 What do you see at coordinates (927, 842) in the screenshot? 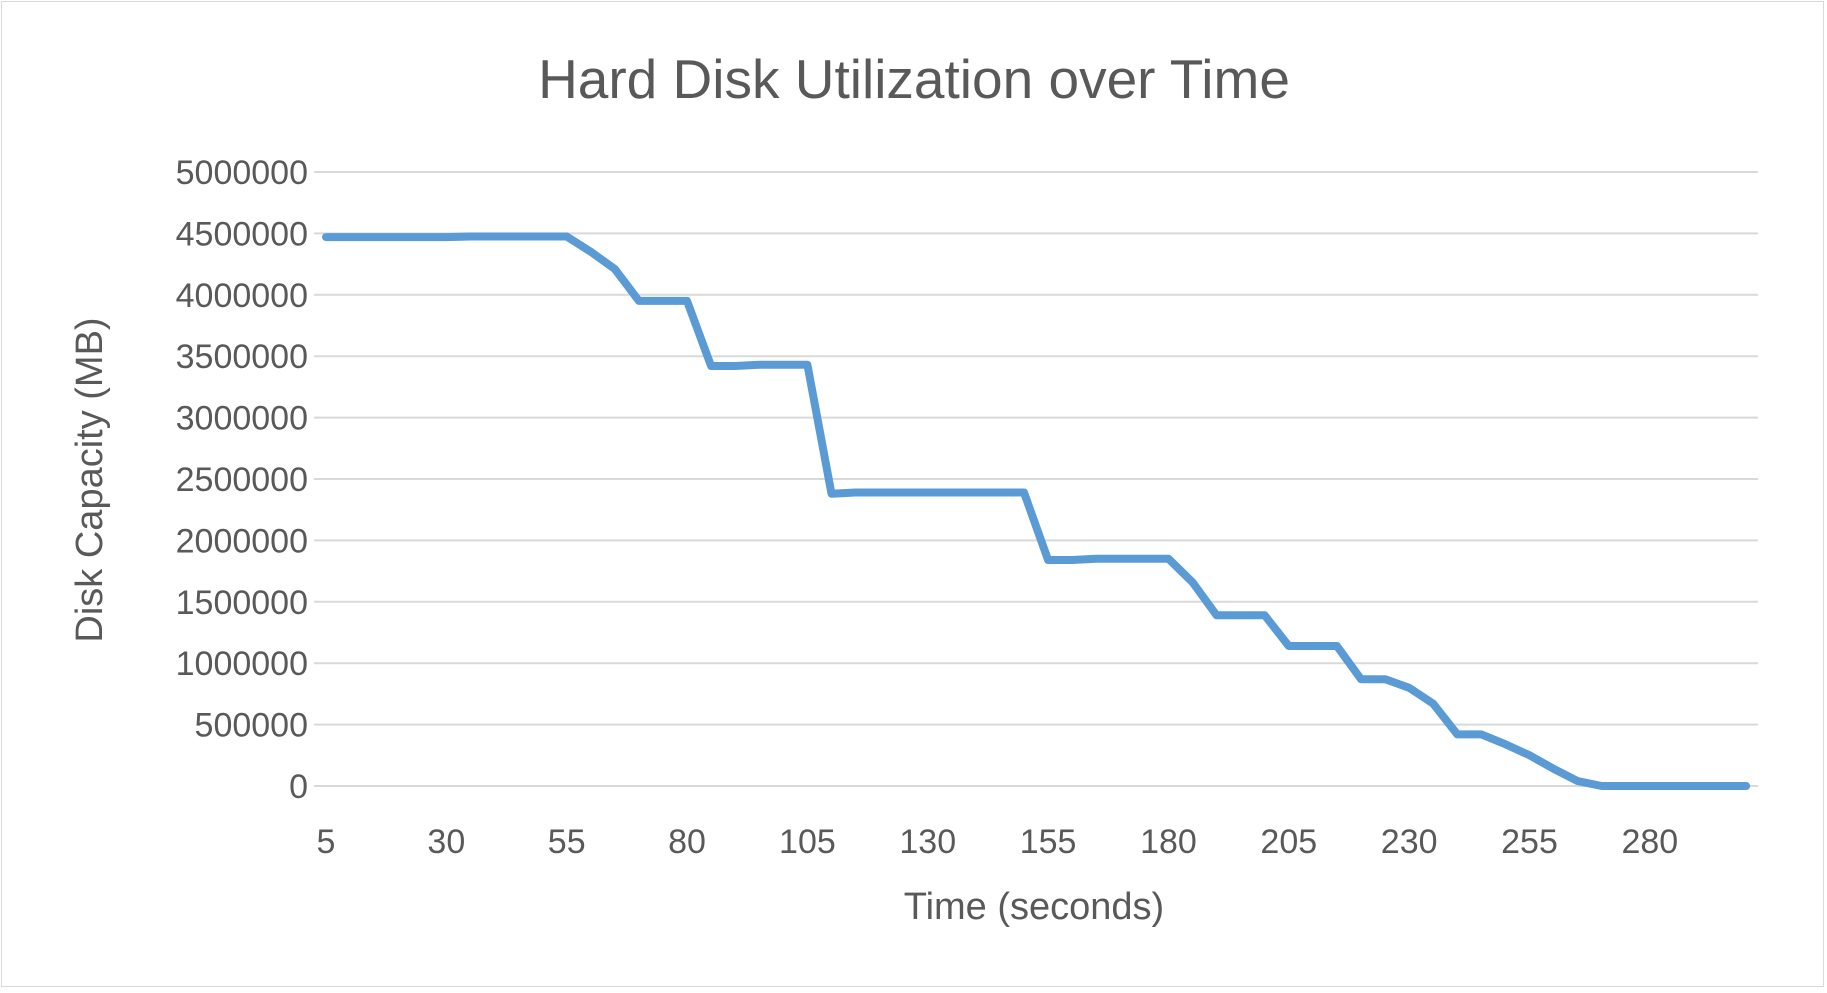
I see `x-tick-label: 130` at bounding box center [927, 842].